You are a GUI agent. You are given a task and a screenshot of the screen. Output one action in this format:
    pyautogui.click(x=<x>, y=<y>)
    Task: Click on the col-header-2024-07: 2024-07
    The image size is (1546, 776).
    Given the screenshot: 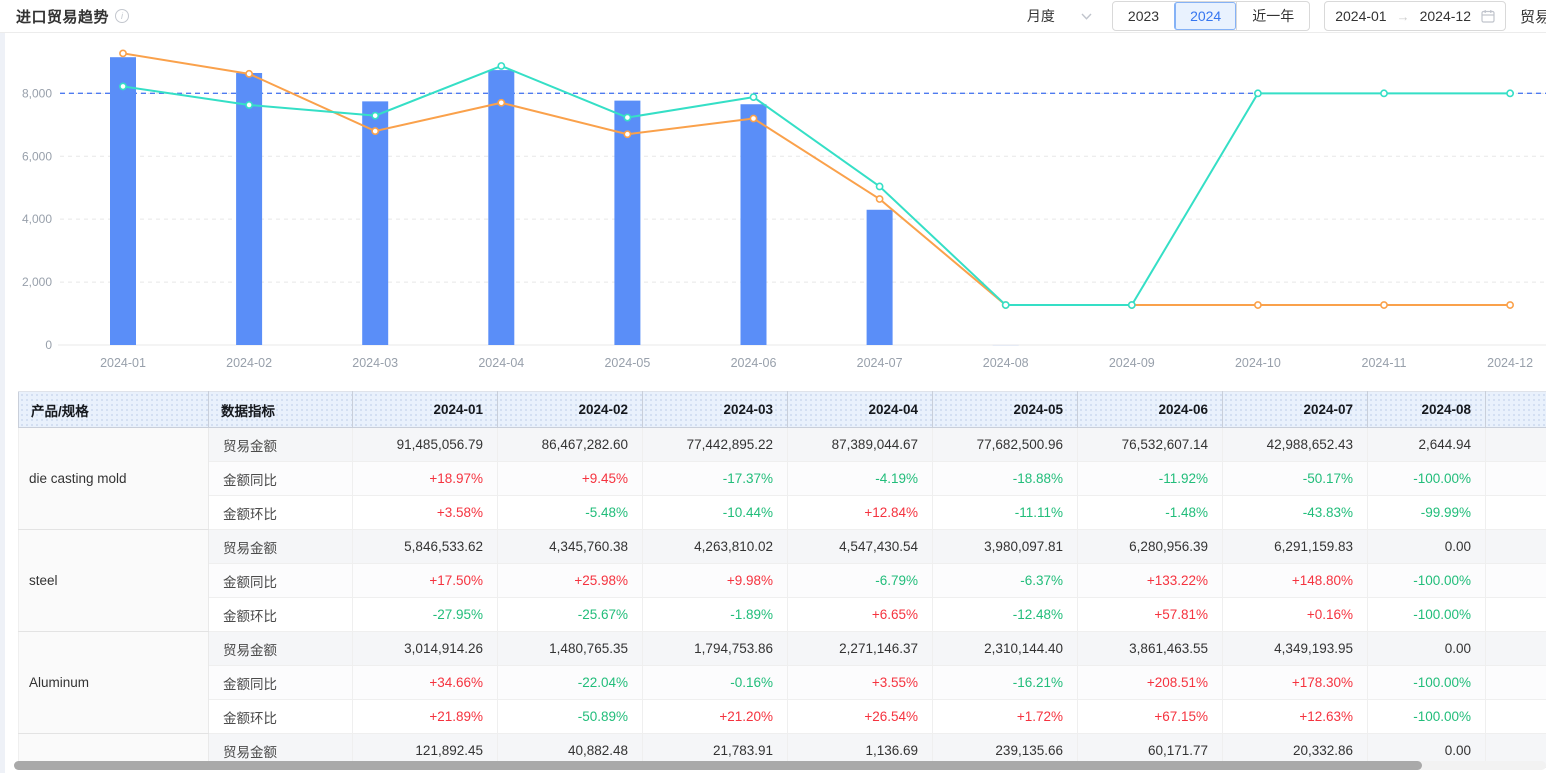 What is the action you would take?
    pyautogui.click(x=1295, y=409)
    